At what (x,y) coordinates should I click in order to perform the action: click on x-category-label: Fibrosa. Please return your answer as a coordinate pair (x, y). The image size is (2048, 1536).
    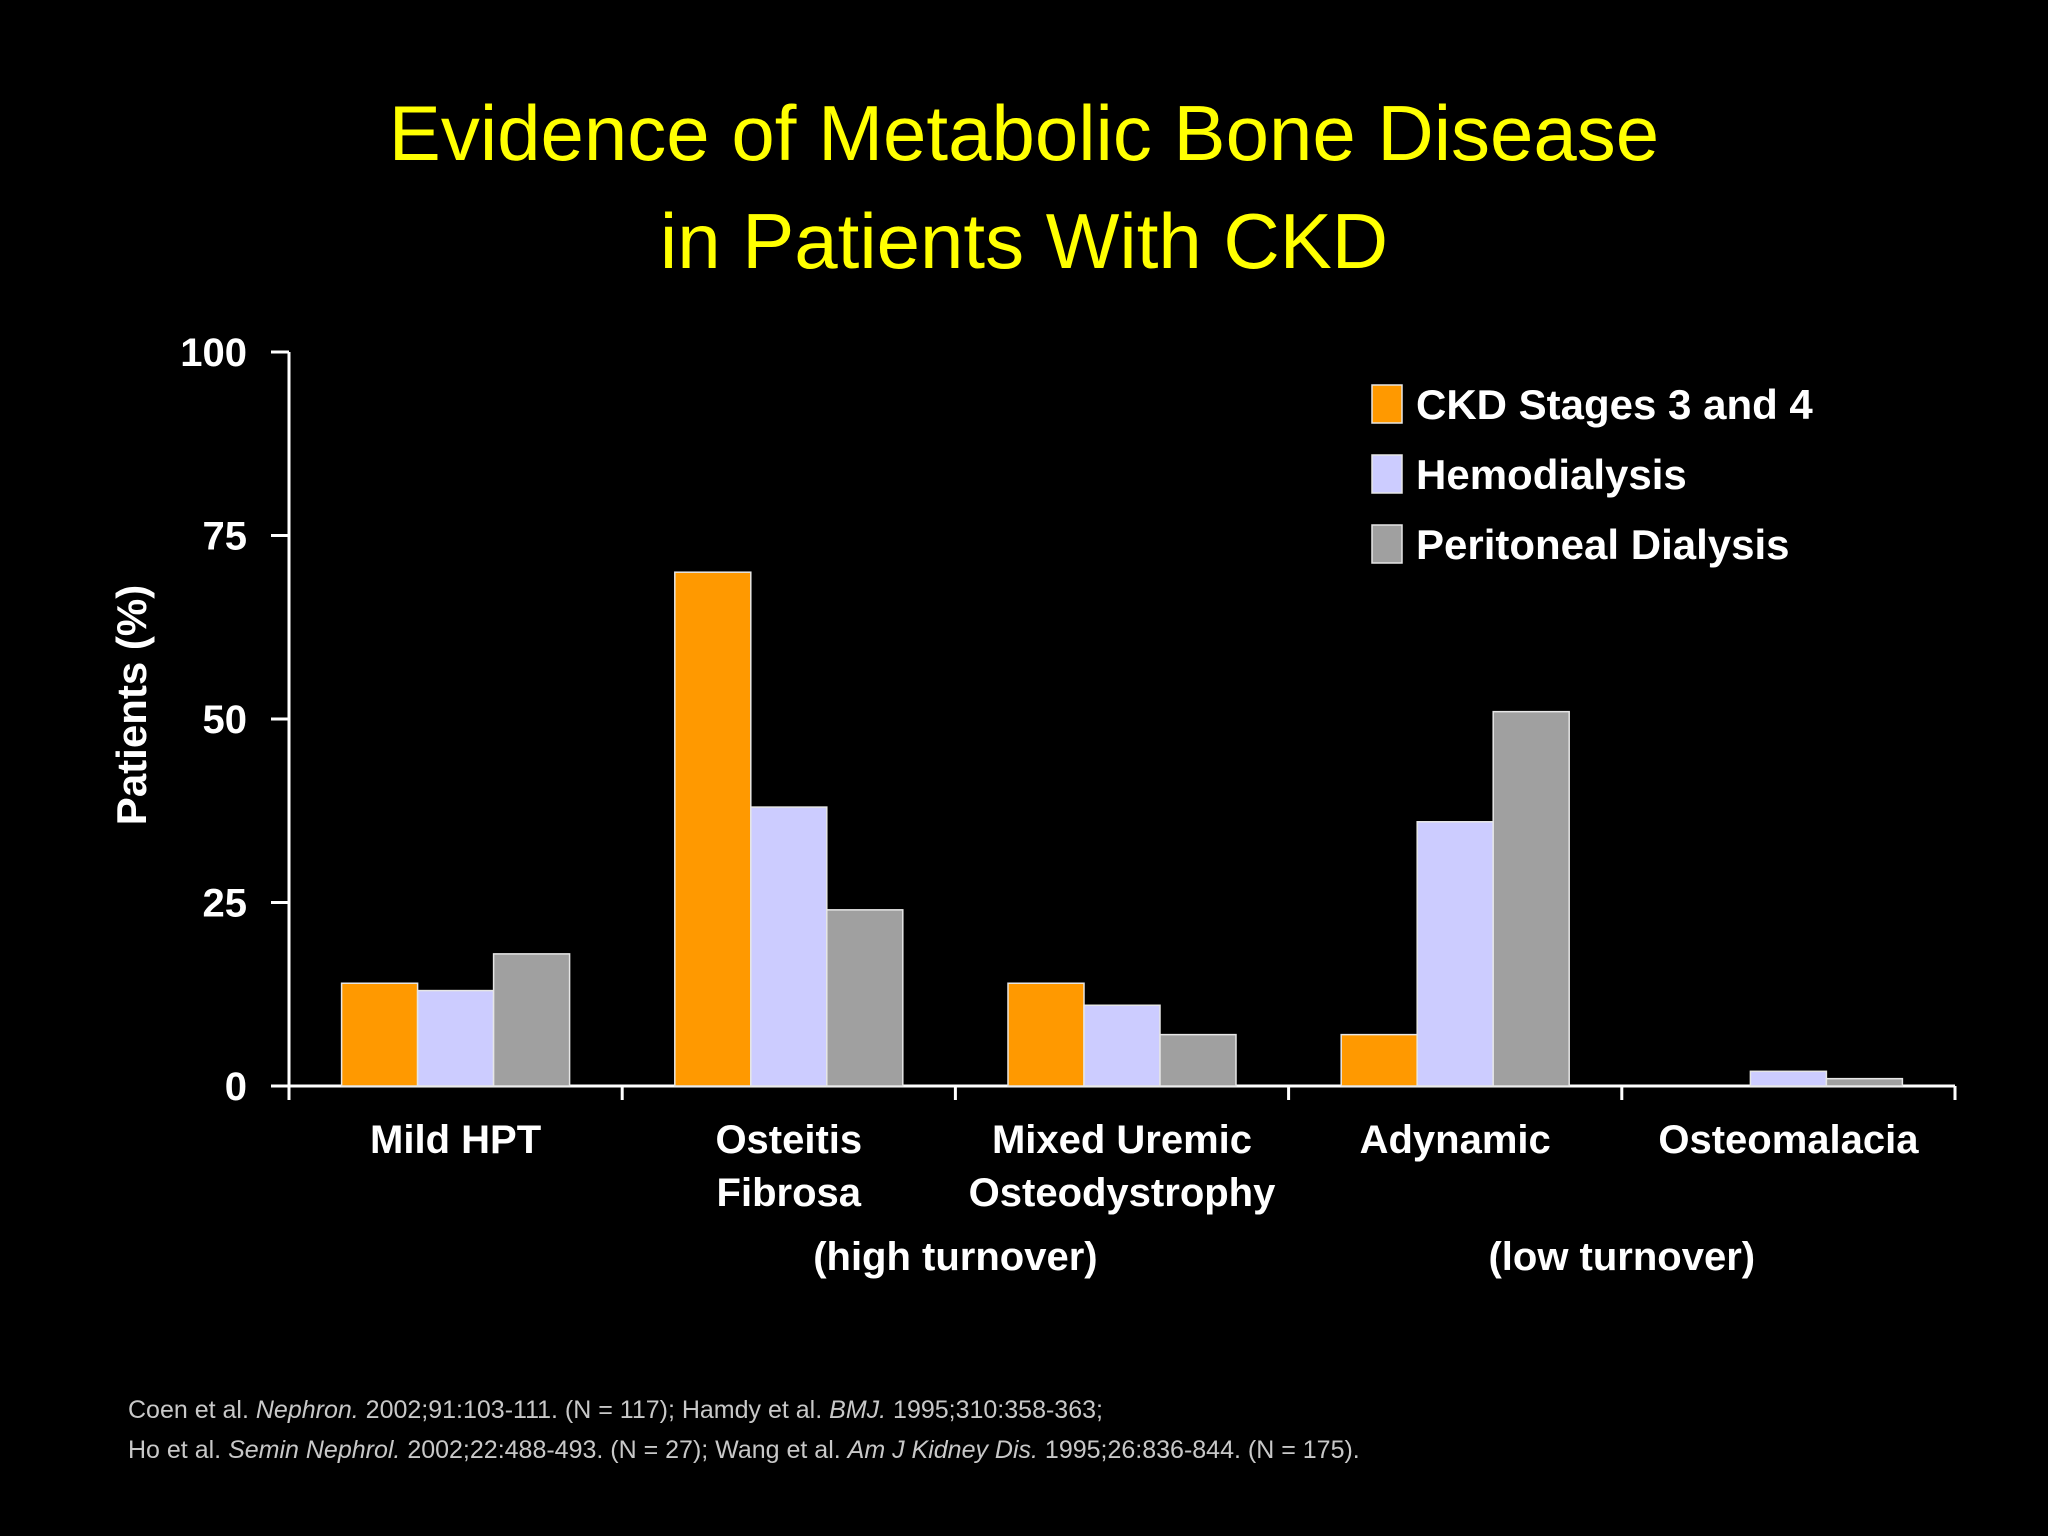
    Looking at the image, I should click on (789, 1193).